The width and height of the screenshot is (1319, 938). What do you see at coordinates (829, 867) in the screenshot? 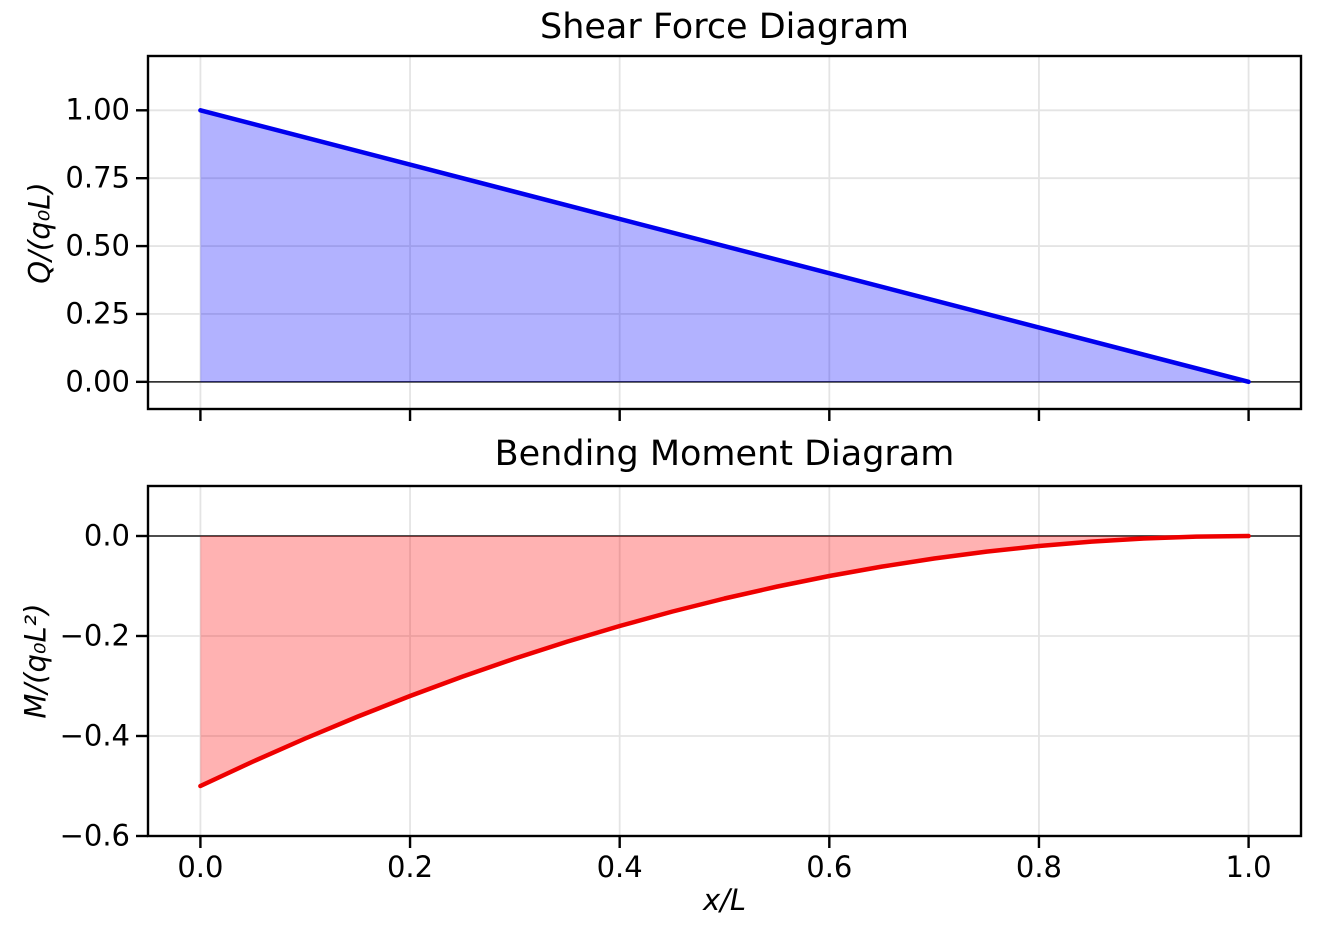
I see `x-tick-label: 0.6` at bounding box center [829, 867].